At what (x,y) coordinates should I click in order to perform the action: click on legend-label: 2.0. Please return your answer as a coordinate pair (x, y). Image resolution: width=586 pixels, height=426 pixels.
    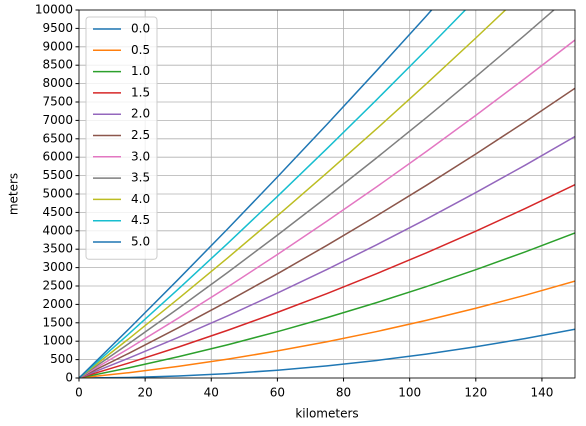
    Looking at the image, I should click on (140, 114).